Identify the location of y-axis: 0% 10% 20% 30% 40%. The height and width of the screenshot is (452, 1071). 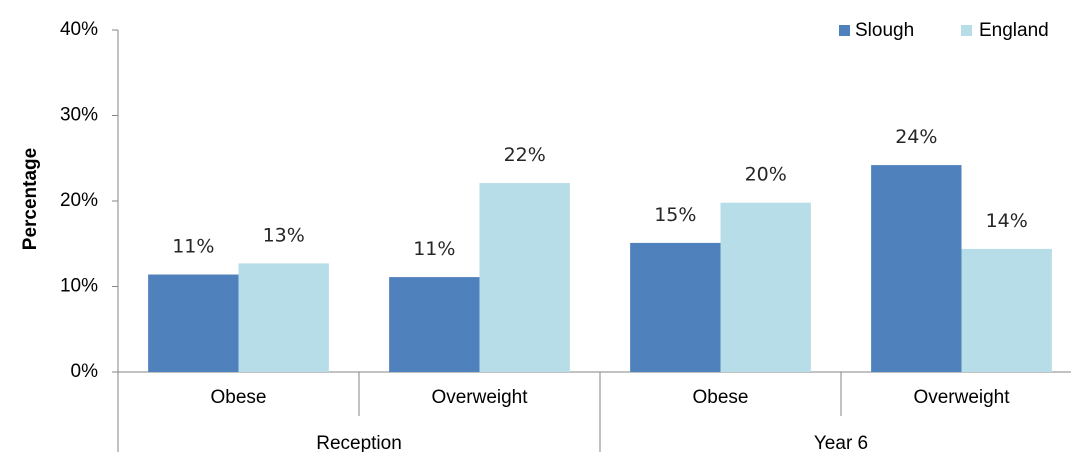
(89, 200).